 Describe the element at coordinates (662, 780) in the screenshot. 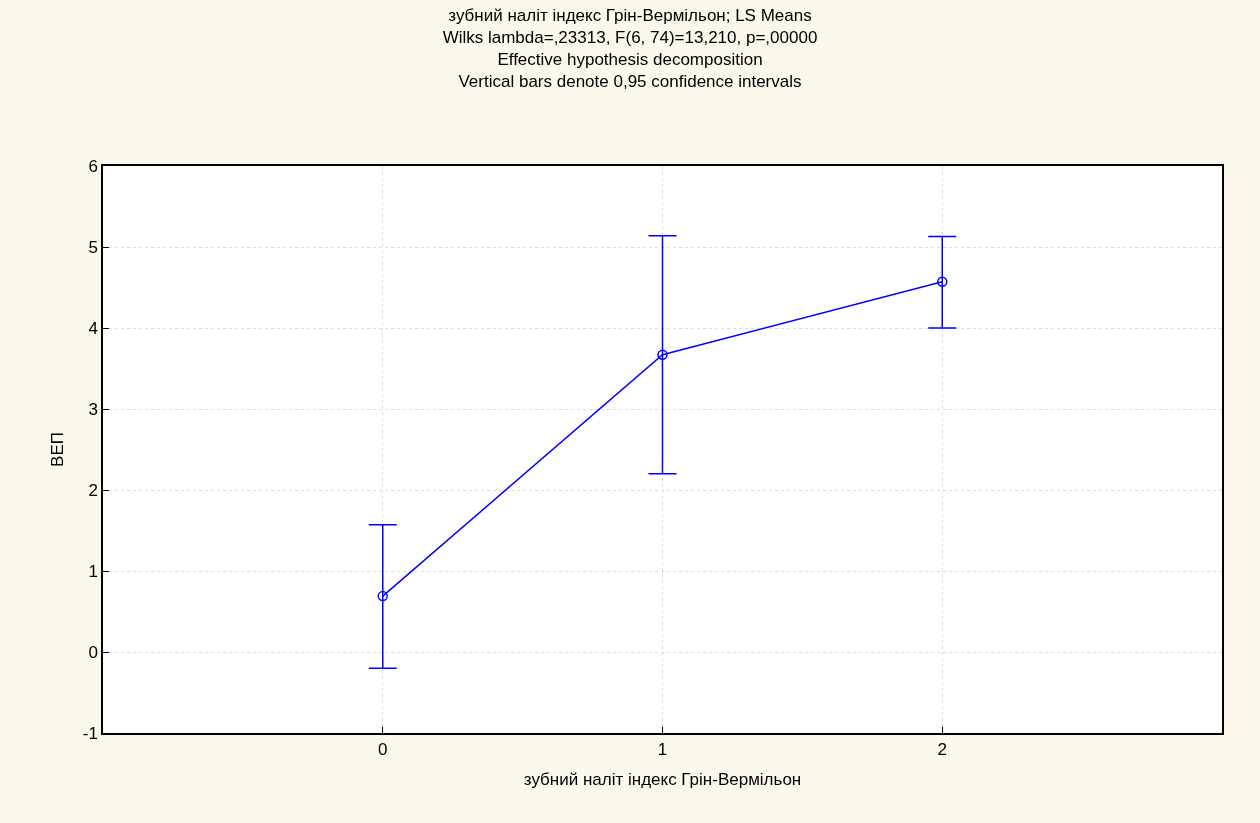

I see `x-axis-title: зубний наліт індекс Грін-Вермільон` at that location.